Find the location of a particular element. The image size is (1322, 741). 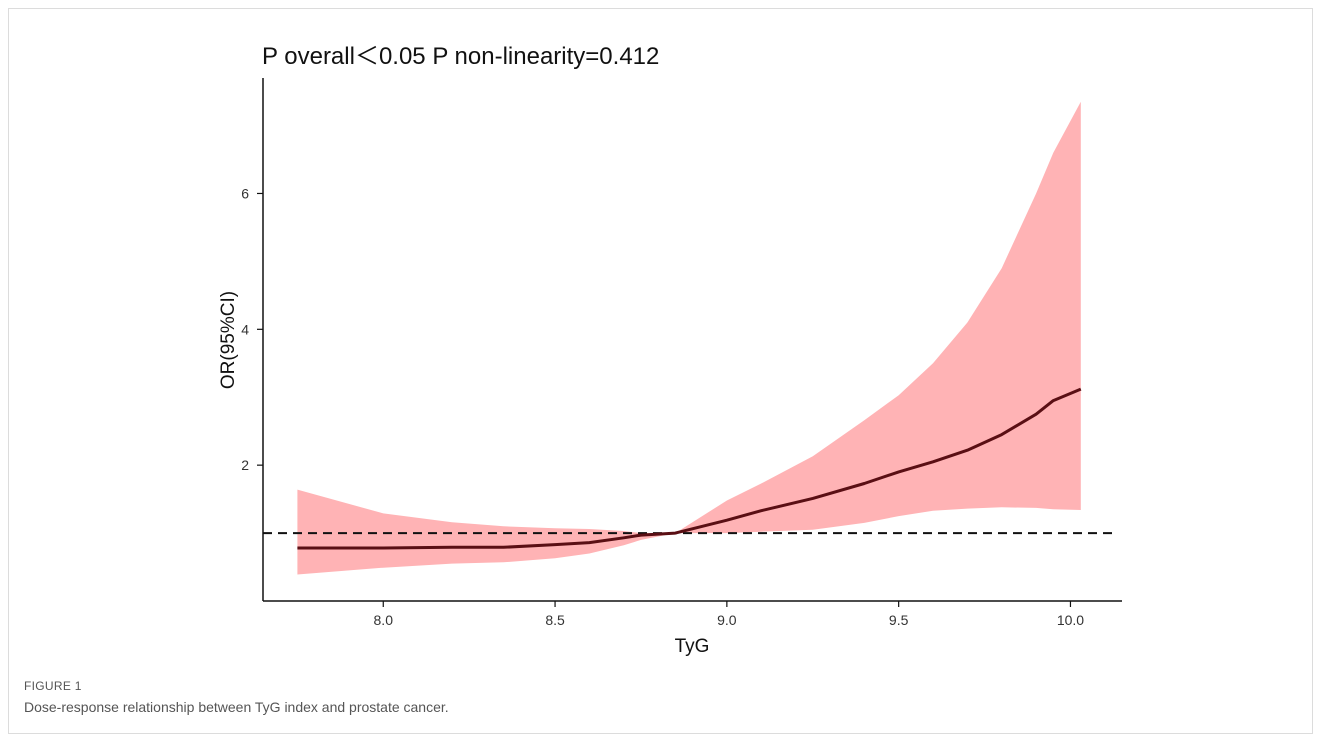

x-tick-label: 9.5 is located at coordinates (899, 620).